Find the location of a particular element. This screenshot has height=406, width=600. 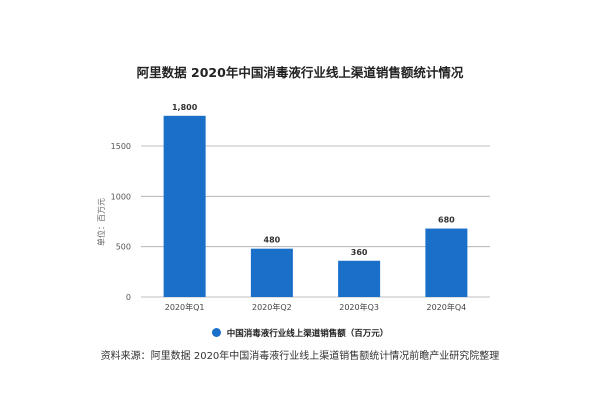

x-tick-label: 2020年Q4 is located at coordinates (447, 307).